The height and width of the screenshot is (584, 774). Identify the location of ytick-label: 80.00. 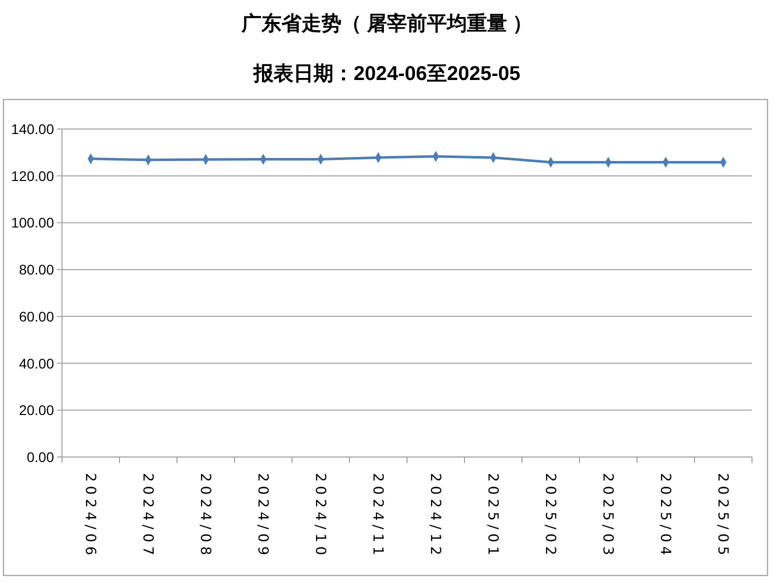
(36, 270).